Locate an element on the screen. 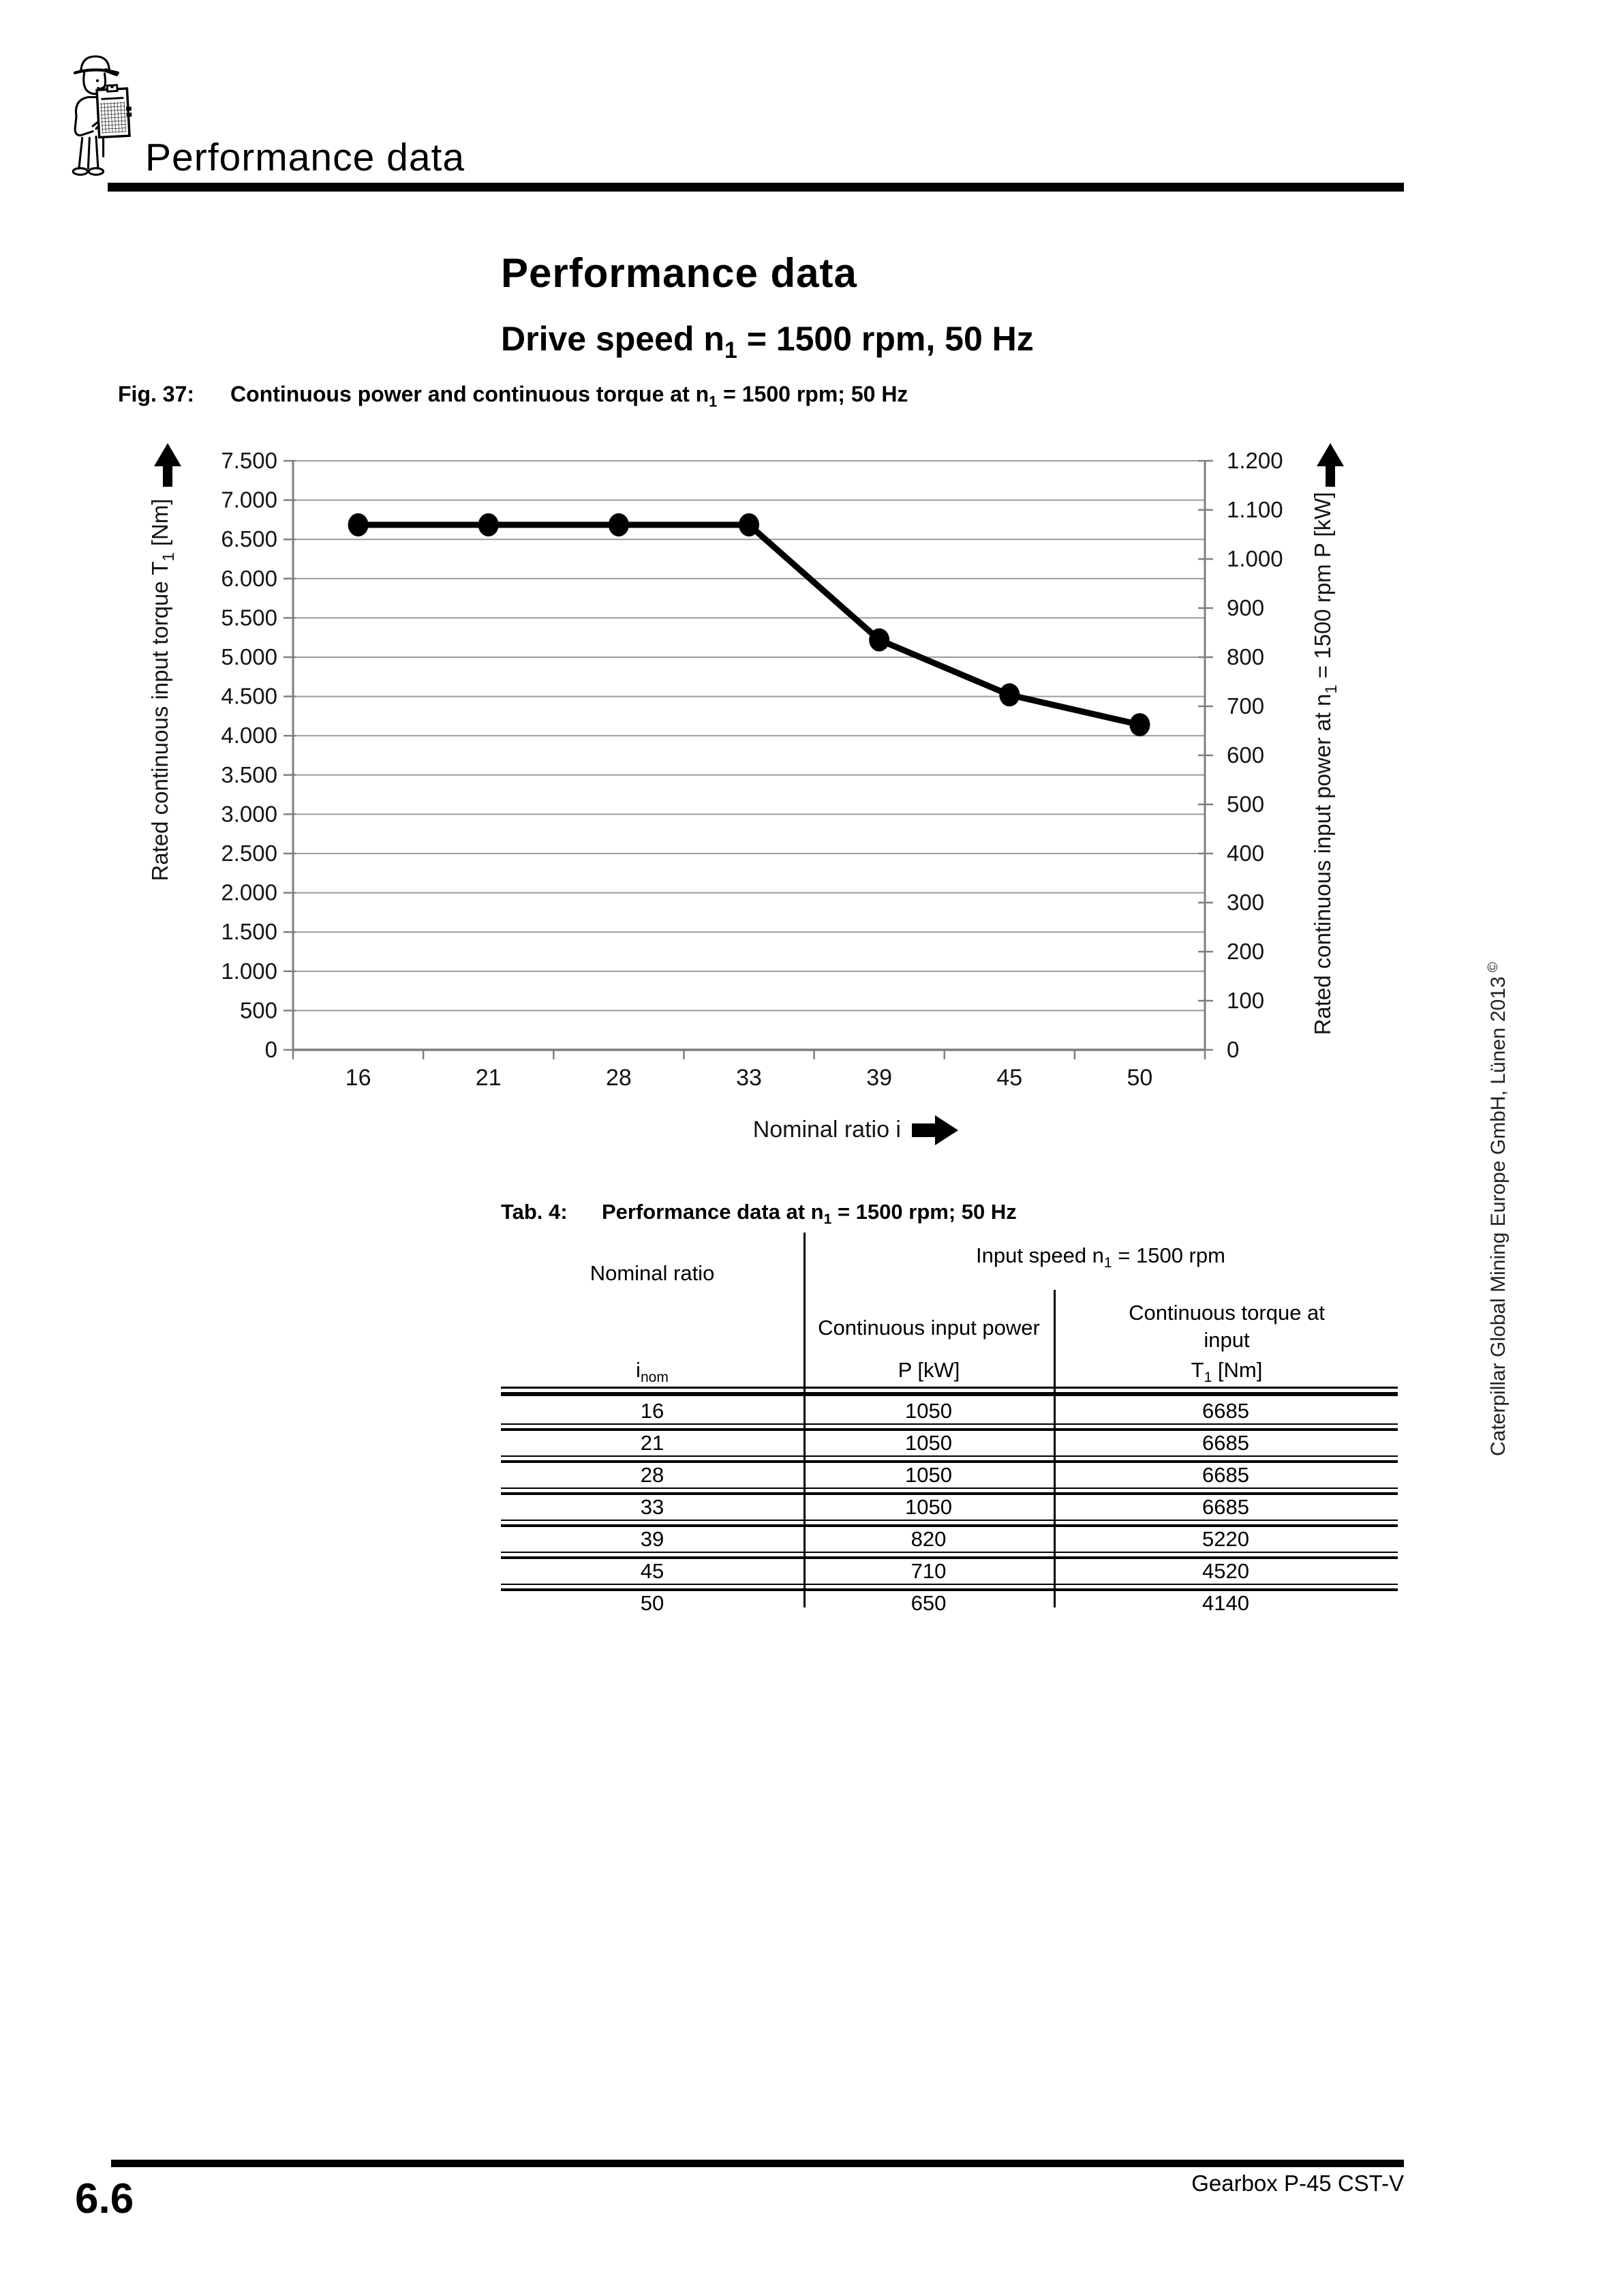 This screenshot has height=2296, width=1622. table-row: 33 1050 6685 is located at coordinates (949, 1508).